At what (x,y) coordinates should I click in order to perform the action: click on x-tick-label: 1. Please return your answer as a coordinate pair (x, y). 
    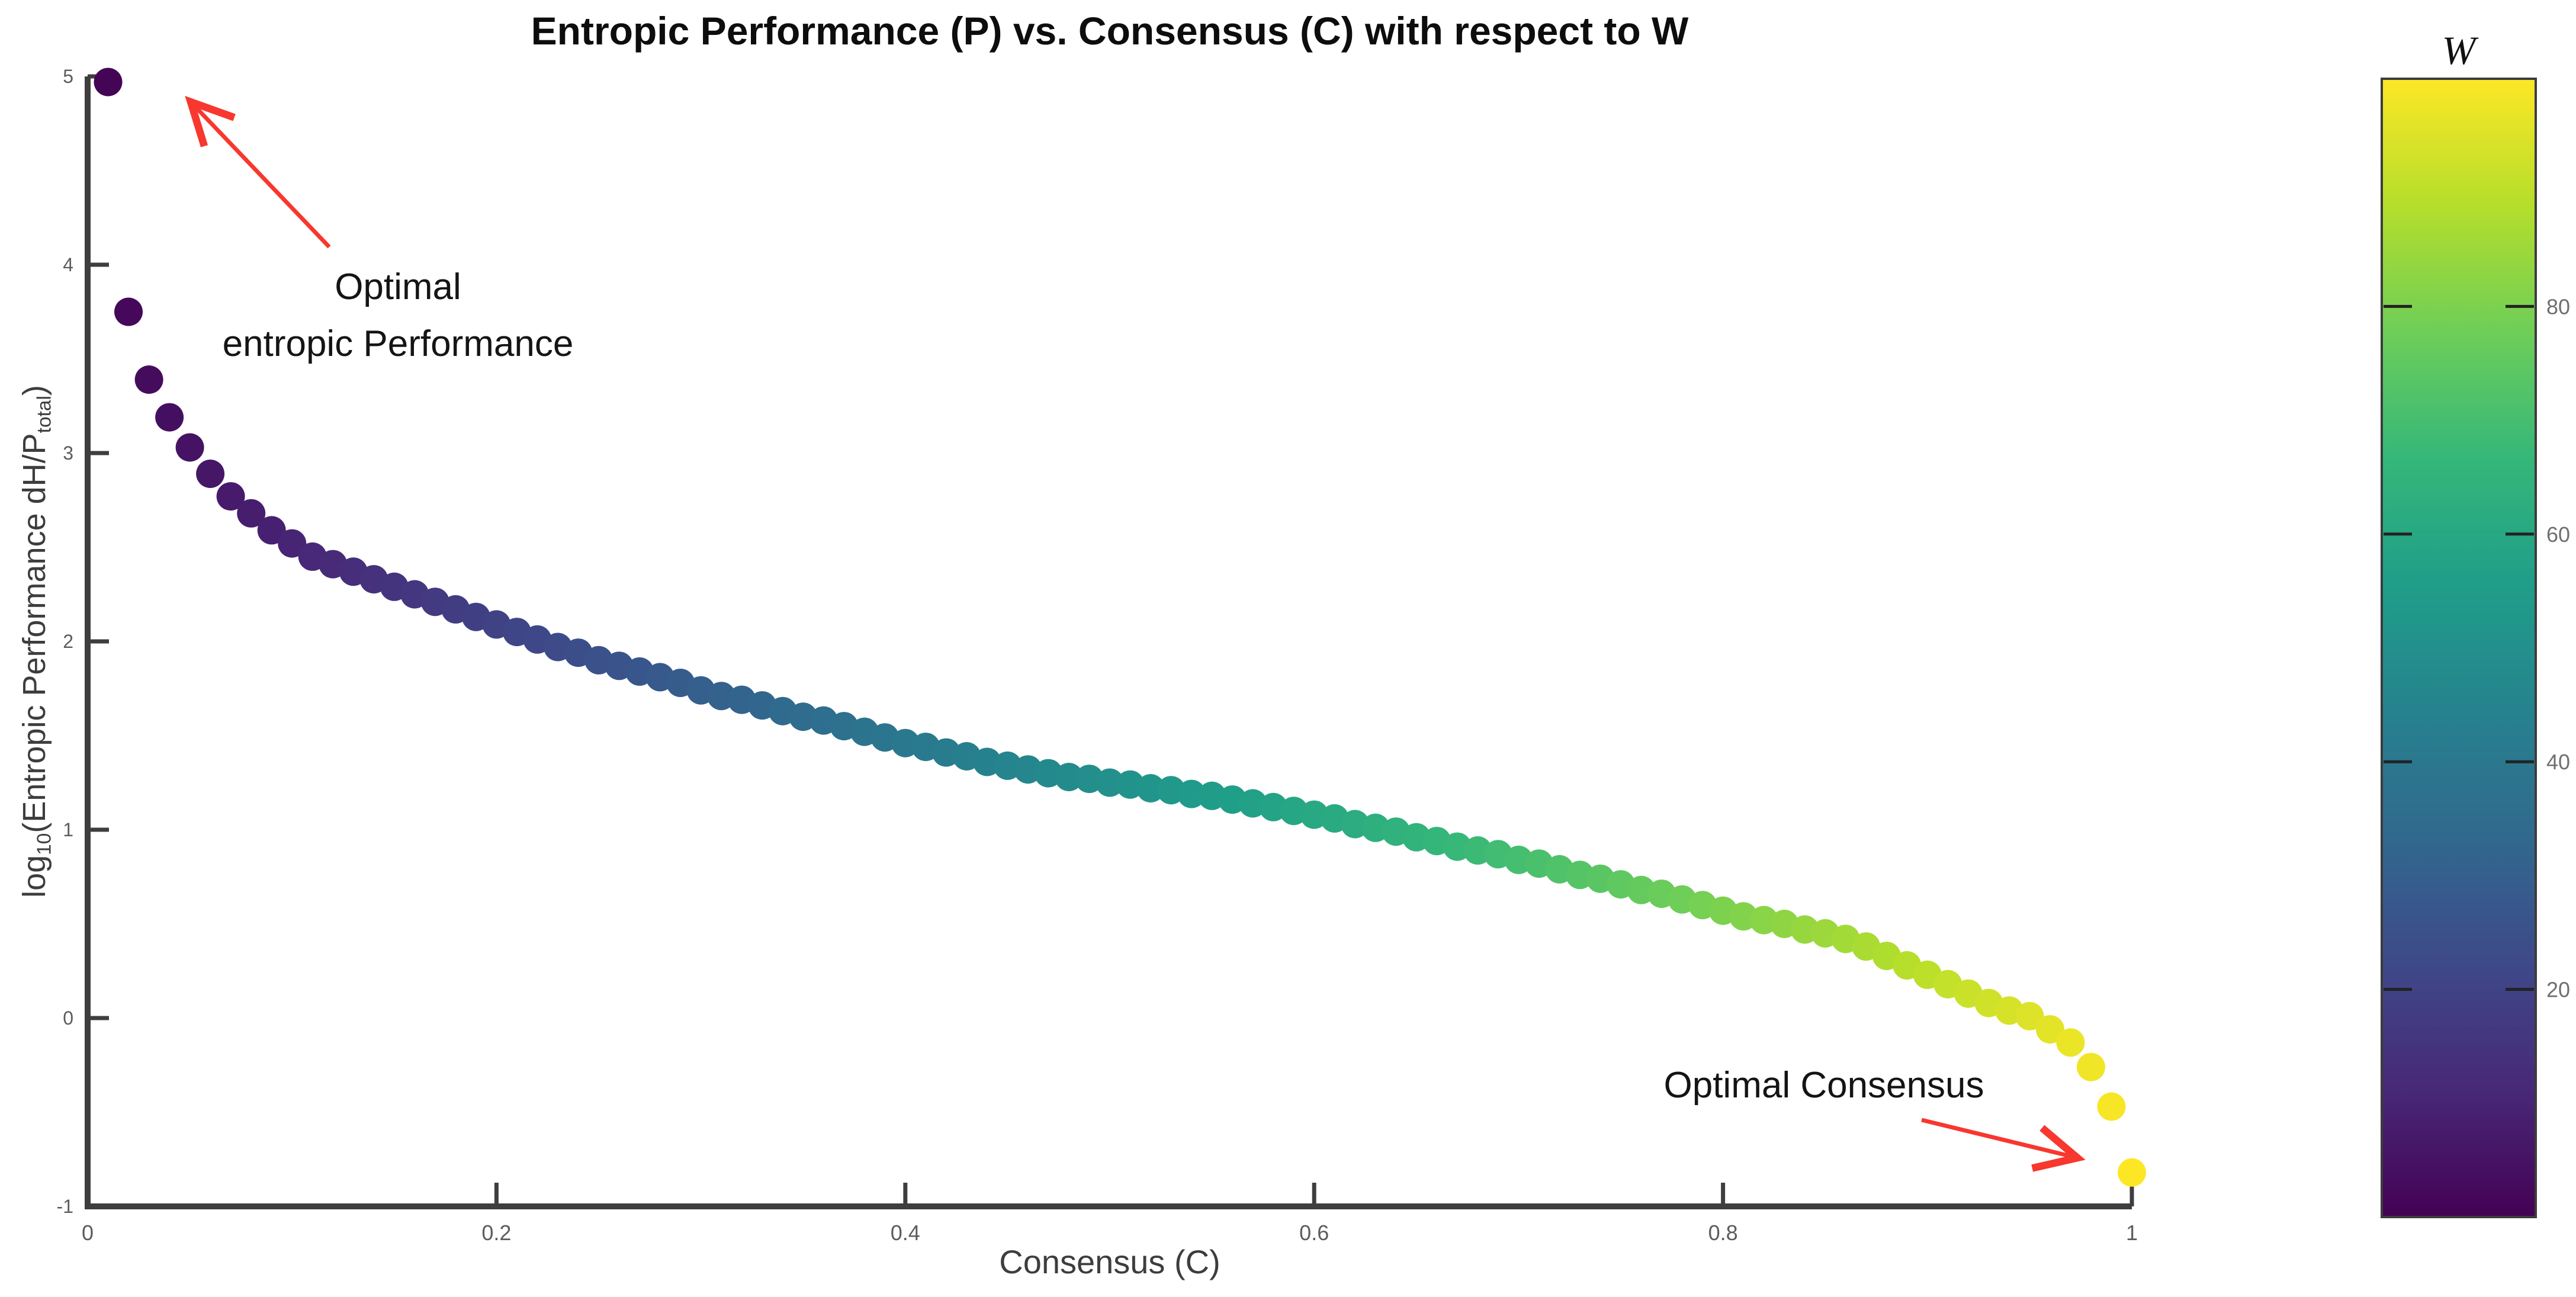
    Looking at the image, I should click on (2132, 1233).